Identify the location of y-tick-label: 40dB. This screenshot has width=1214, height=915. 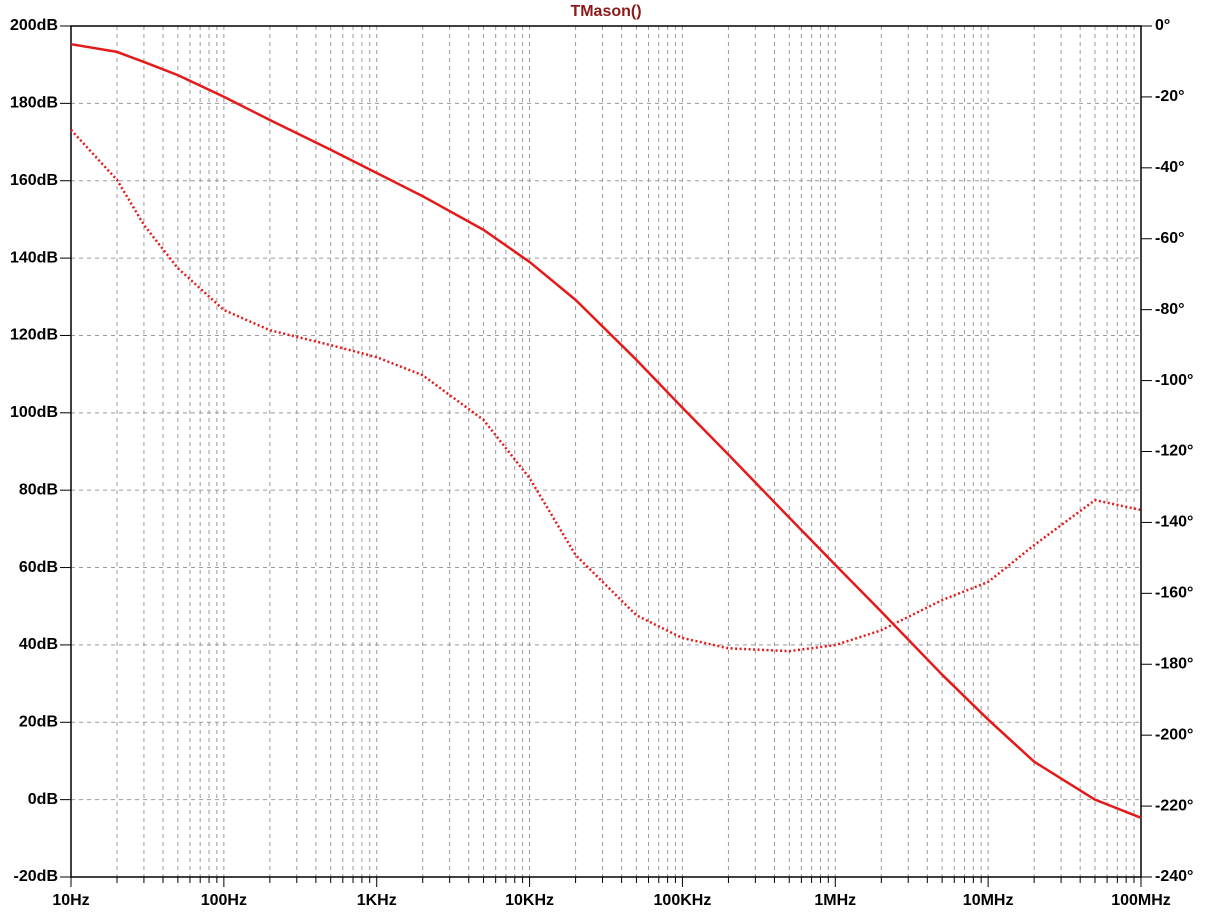
(38, 644).